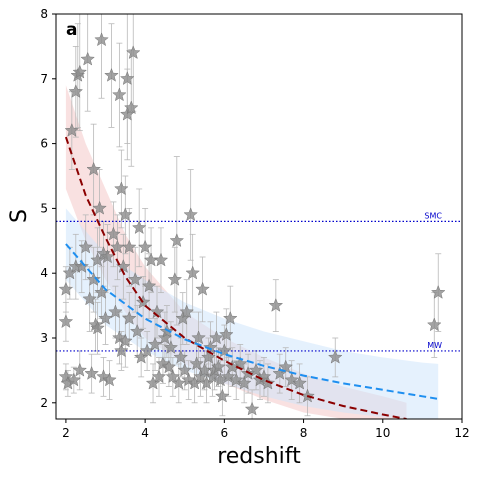 The height and width of the screenshot is (477, 479). Describe the element at coordinates (44, 338) in the screenshot. I see `y-tick-label: 3` at that location.